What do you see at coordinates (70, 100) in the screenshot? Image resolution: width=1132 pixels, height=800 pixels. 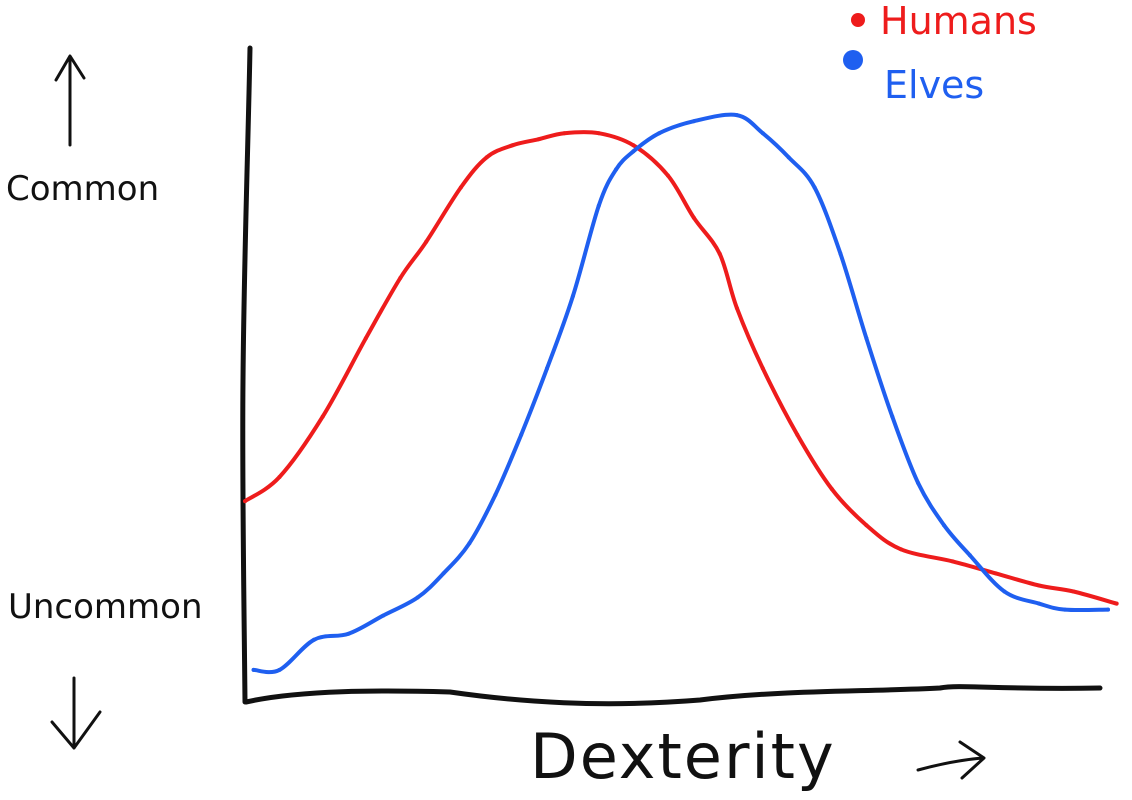 I see `up-arrow-icon` at bounding box center [70, 100].